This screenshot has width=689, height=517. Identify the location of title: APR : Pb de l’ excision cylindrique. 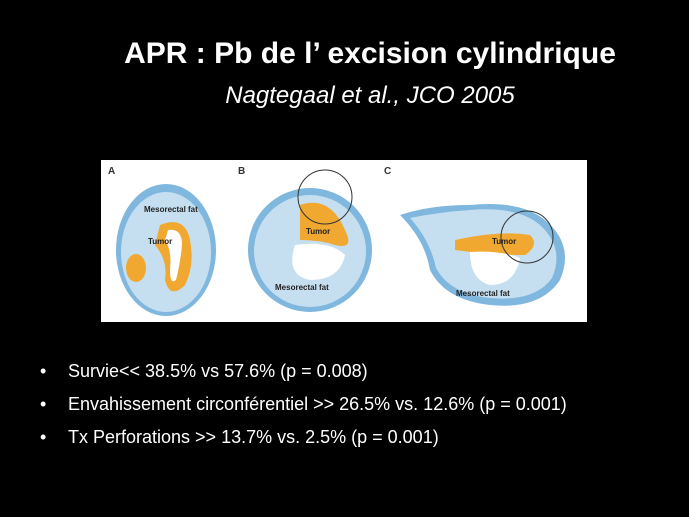
(370, 53).